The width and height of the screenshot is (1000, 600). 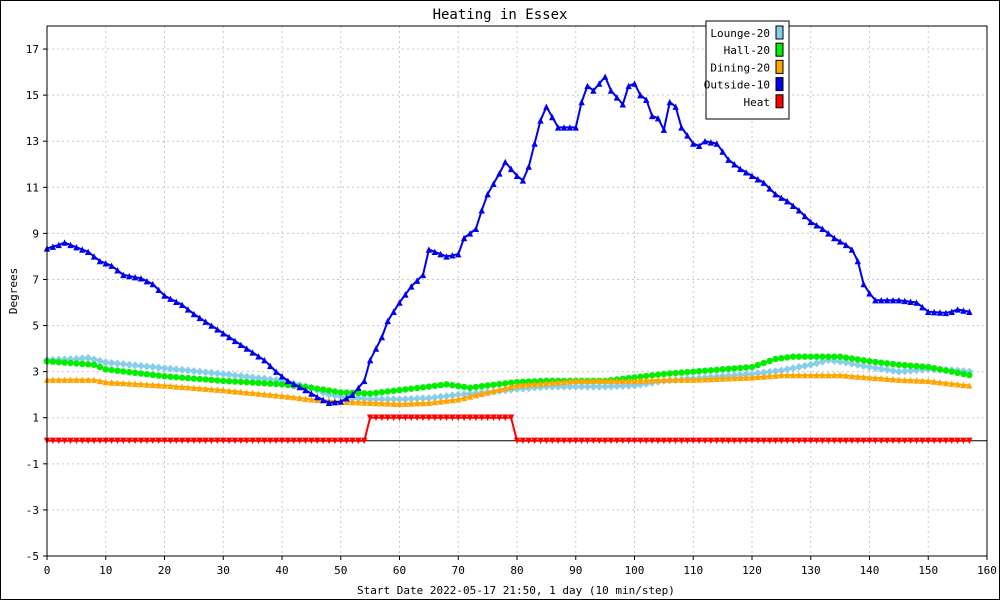 I want to click on legend-label: Outside-10, so click(x=737, y=85).